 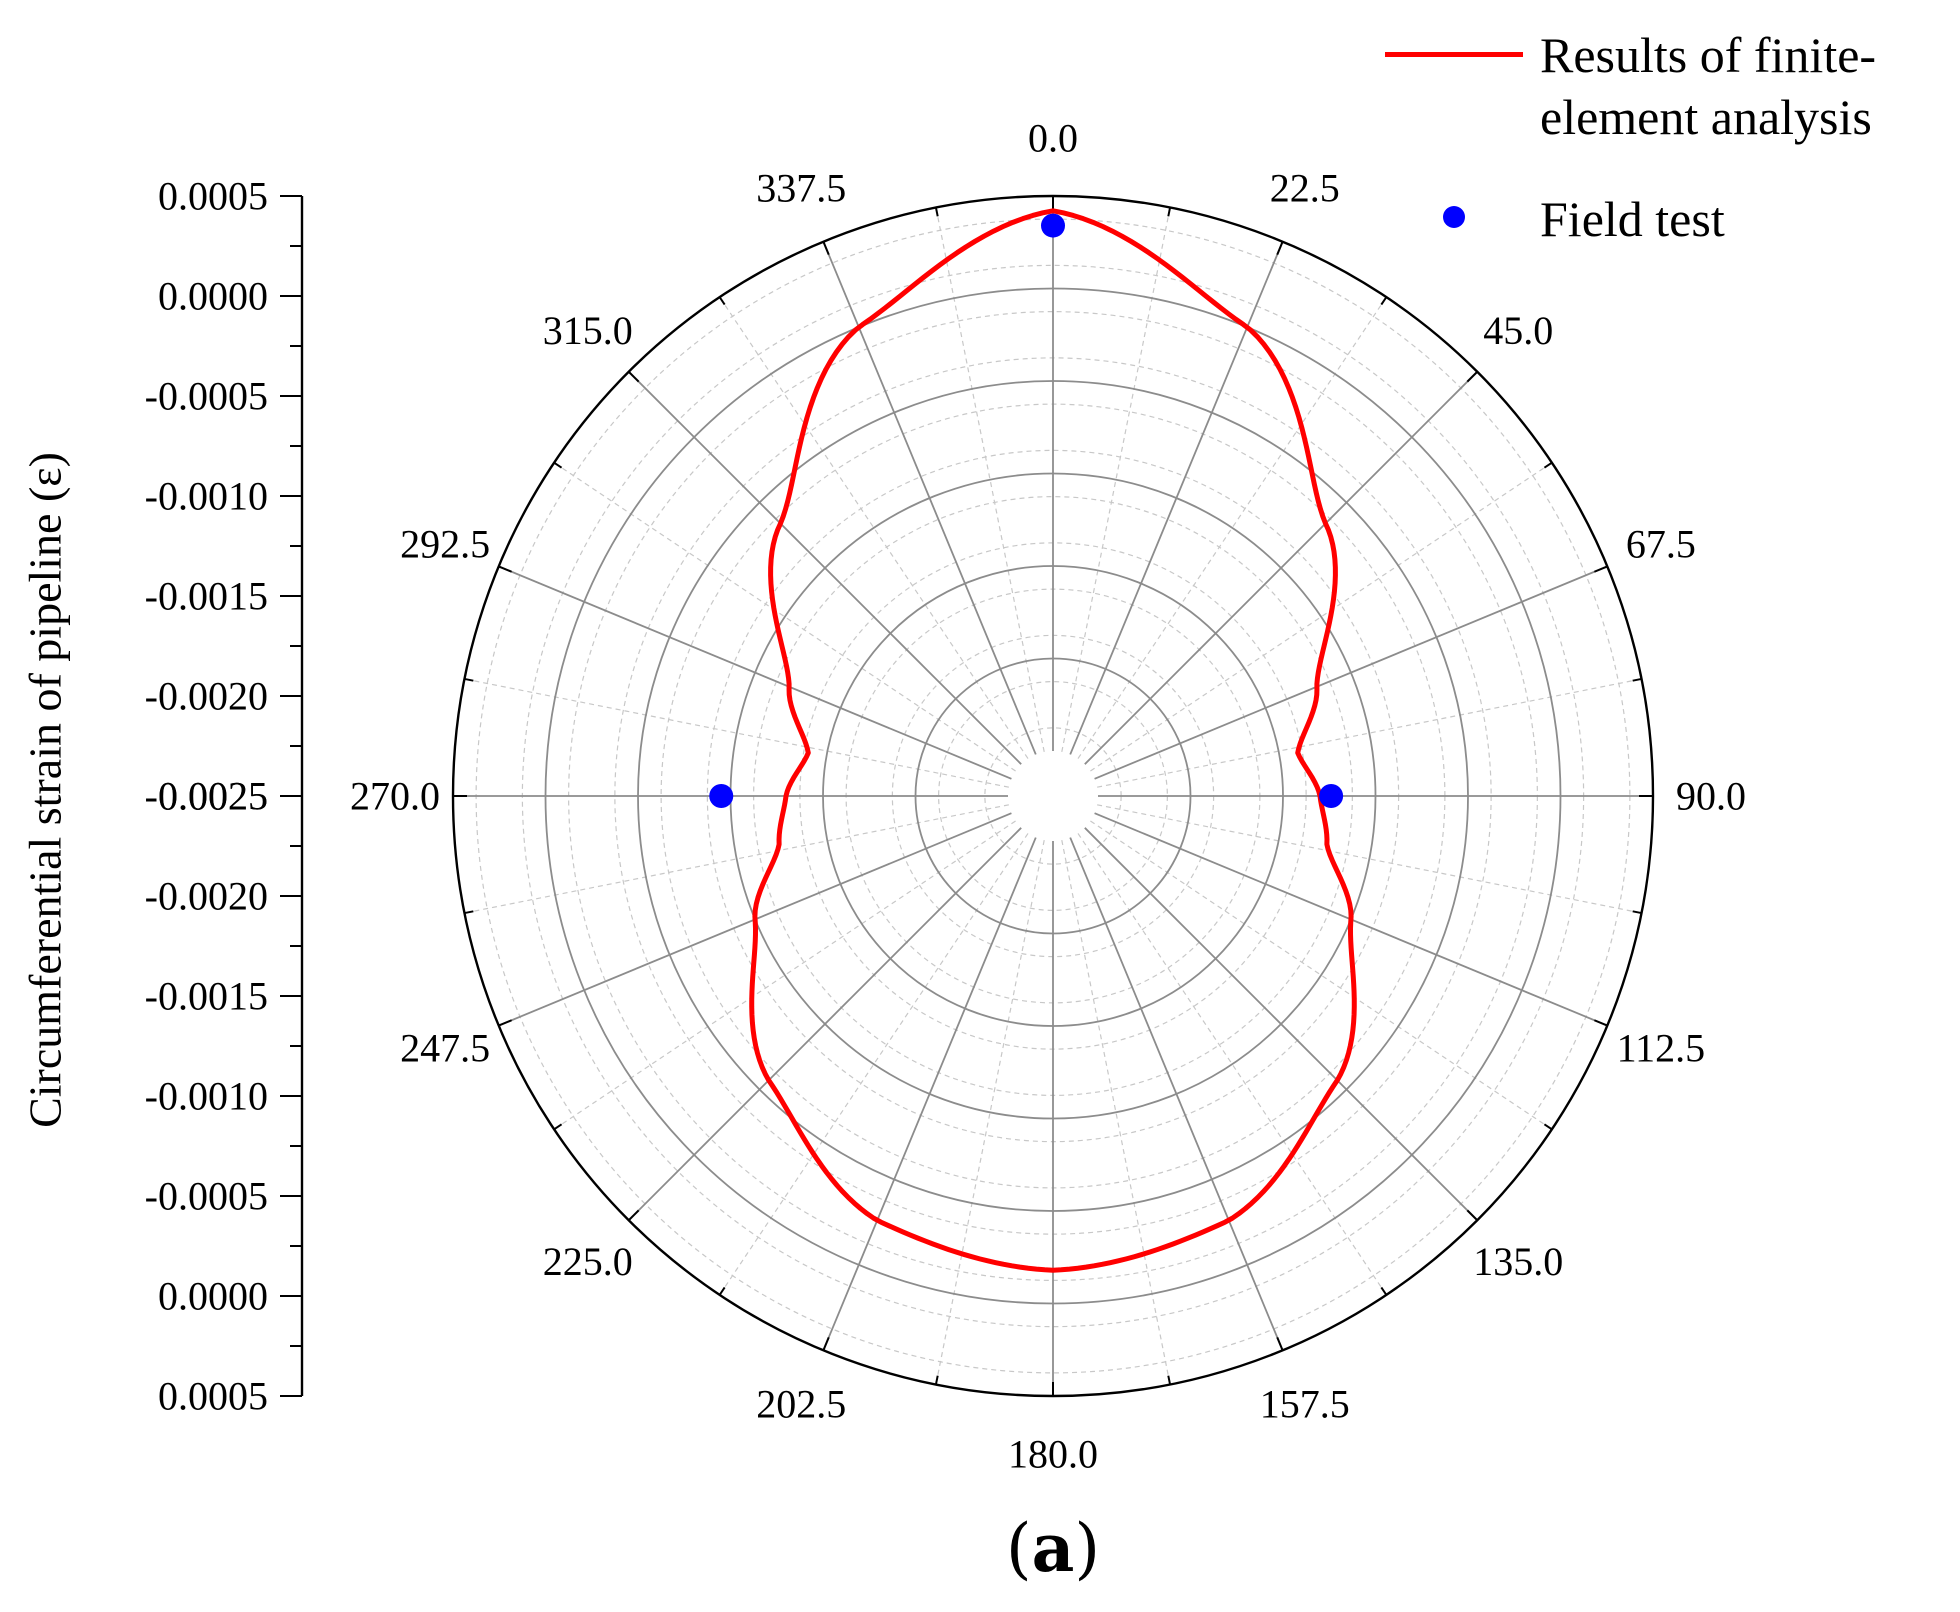 What do you see at coordinates (801, 1403) in the screenshot?
I see `angle-tick-label: 202.5` at bounding box center [801, 1403].